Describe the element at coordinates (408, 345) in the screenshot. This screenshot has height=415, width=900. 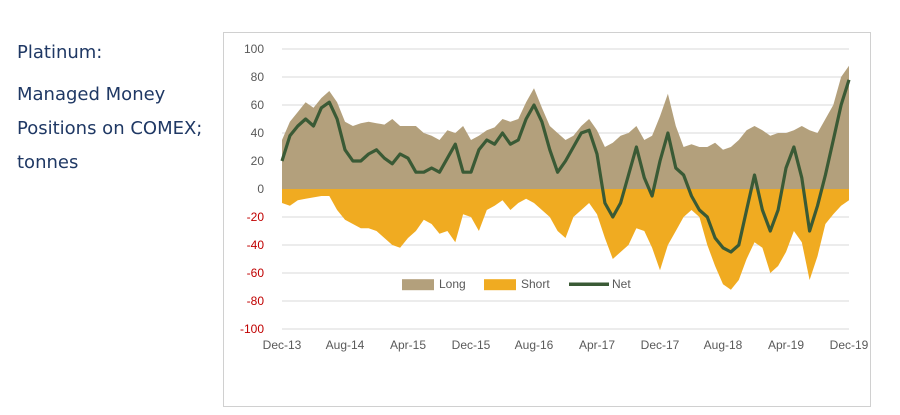
I see `x-tick-label: Apr-15` at that location.